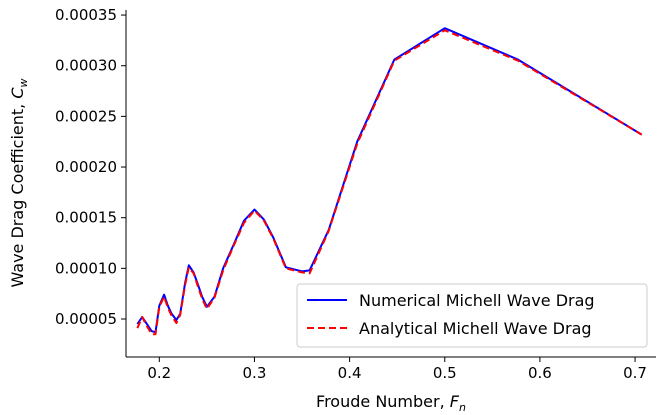  Describe the element at coordinates (23, 82) in the screenshot. I see `y-axis-label-subscript: w` at that location.